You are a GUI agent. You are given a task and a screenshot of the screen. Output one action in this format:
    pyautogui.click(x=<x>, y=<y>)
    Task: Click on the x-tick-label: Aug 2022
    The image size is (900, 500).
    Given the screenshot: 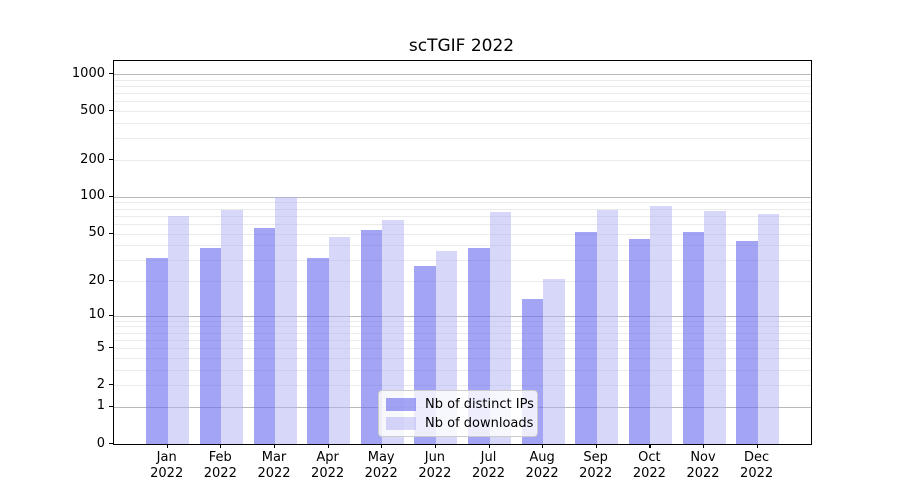 What is the action you would take?
    pyautogui.click(x=542, y=465)
    